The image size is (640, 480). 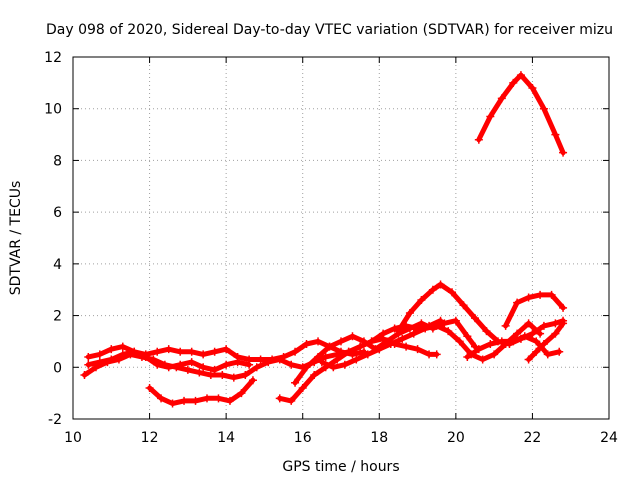 I want to click on series-sat-k, so click(x=513, y=346).